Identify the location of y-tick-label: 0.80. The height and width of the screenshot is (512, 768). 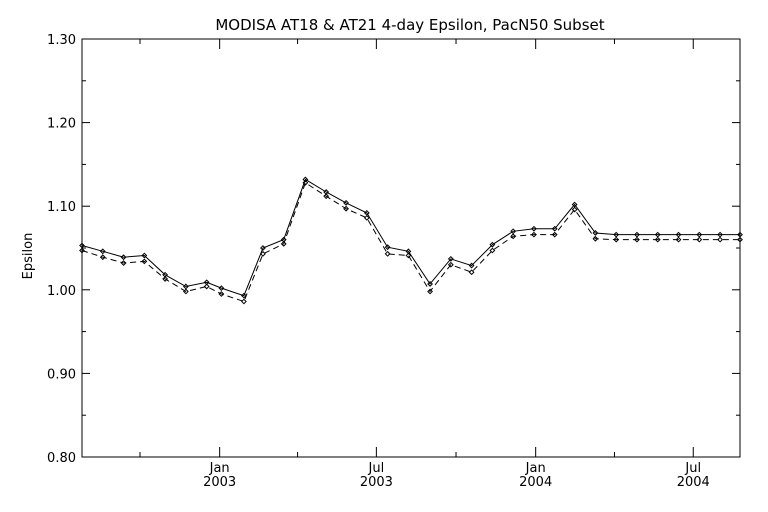
(61, 458).